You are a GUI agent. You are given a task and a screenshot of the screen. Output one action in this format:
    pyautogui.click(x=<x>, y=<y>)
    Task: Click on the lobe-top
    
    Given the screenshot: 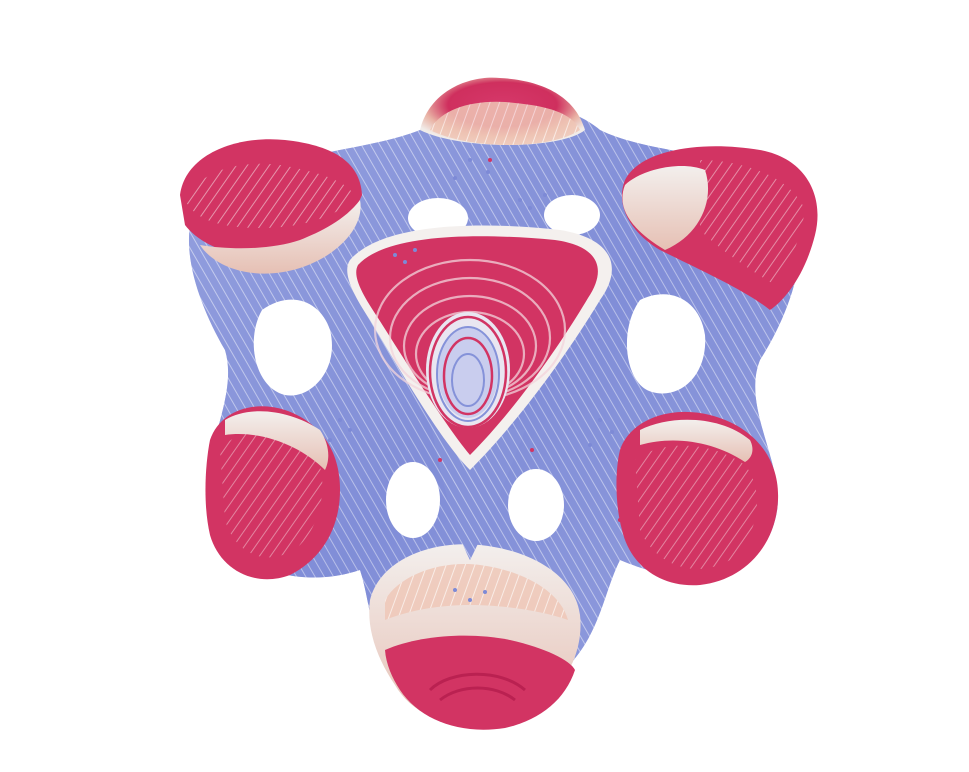 What is the action you would take?
    pyautogui.click(x=502, y=111)
    